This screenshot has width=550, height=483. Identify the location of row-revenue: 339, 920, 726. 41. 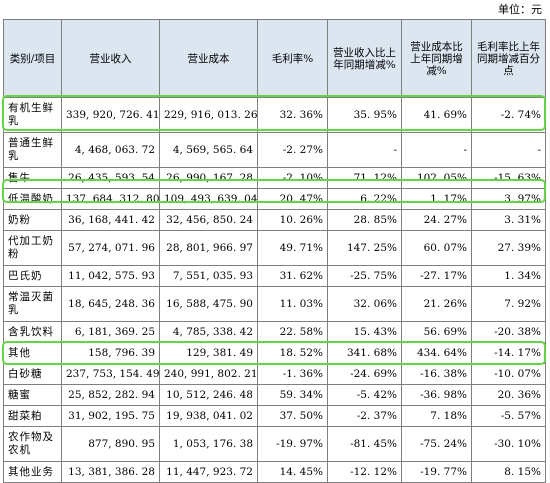
(110, 115).